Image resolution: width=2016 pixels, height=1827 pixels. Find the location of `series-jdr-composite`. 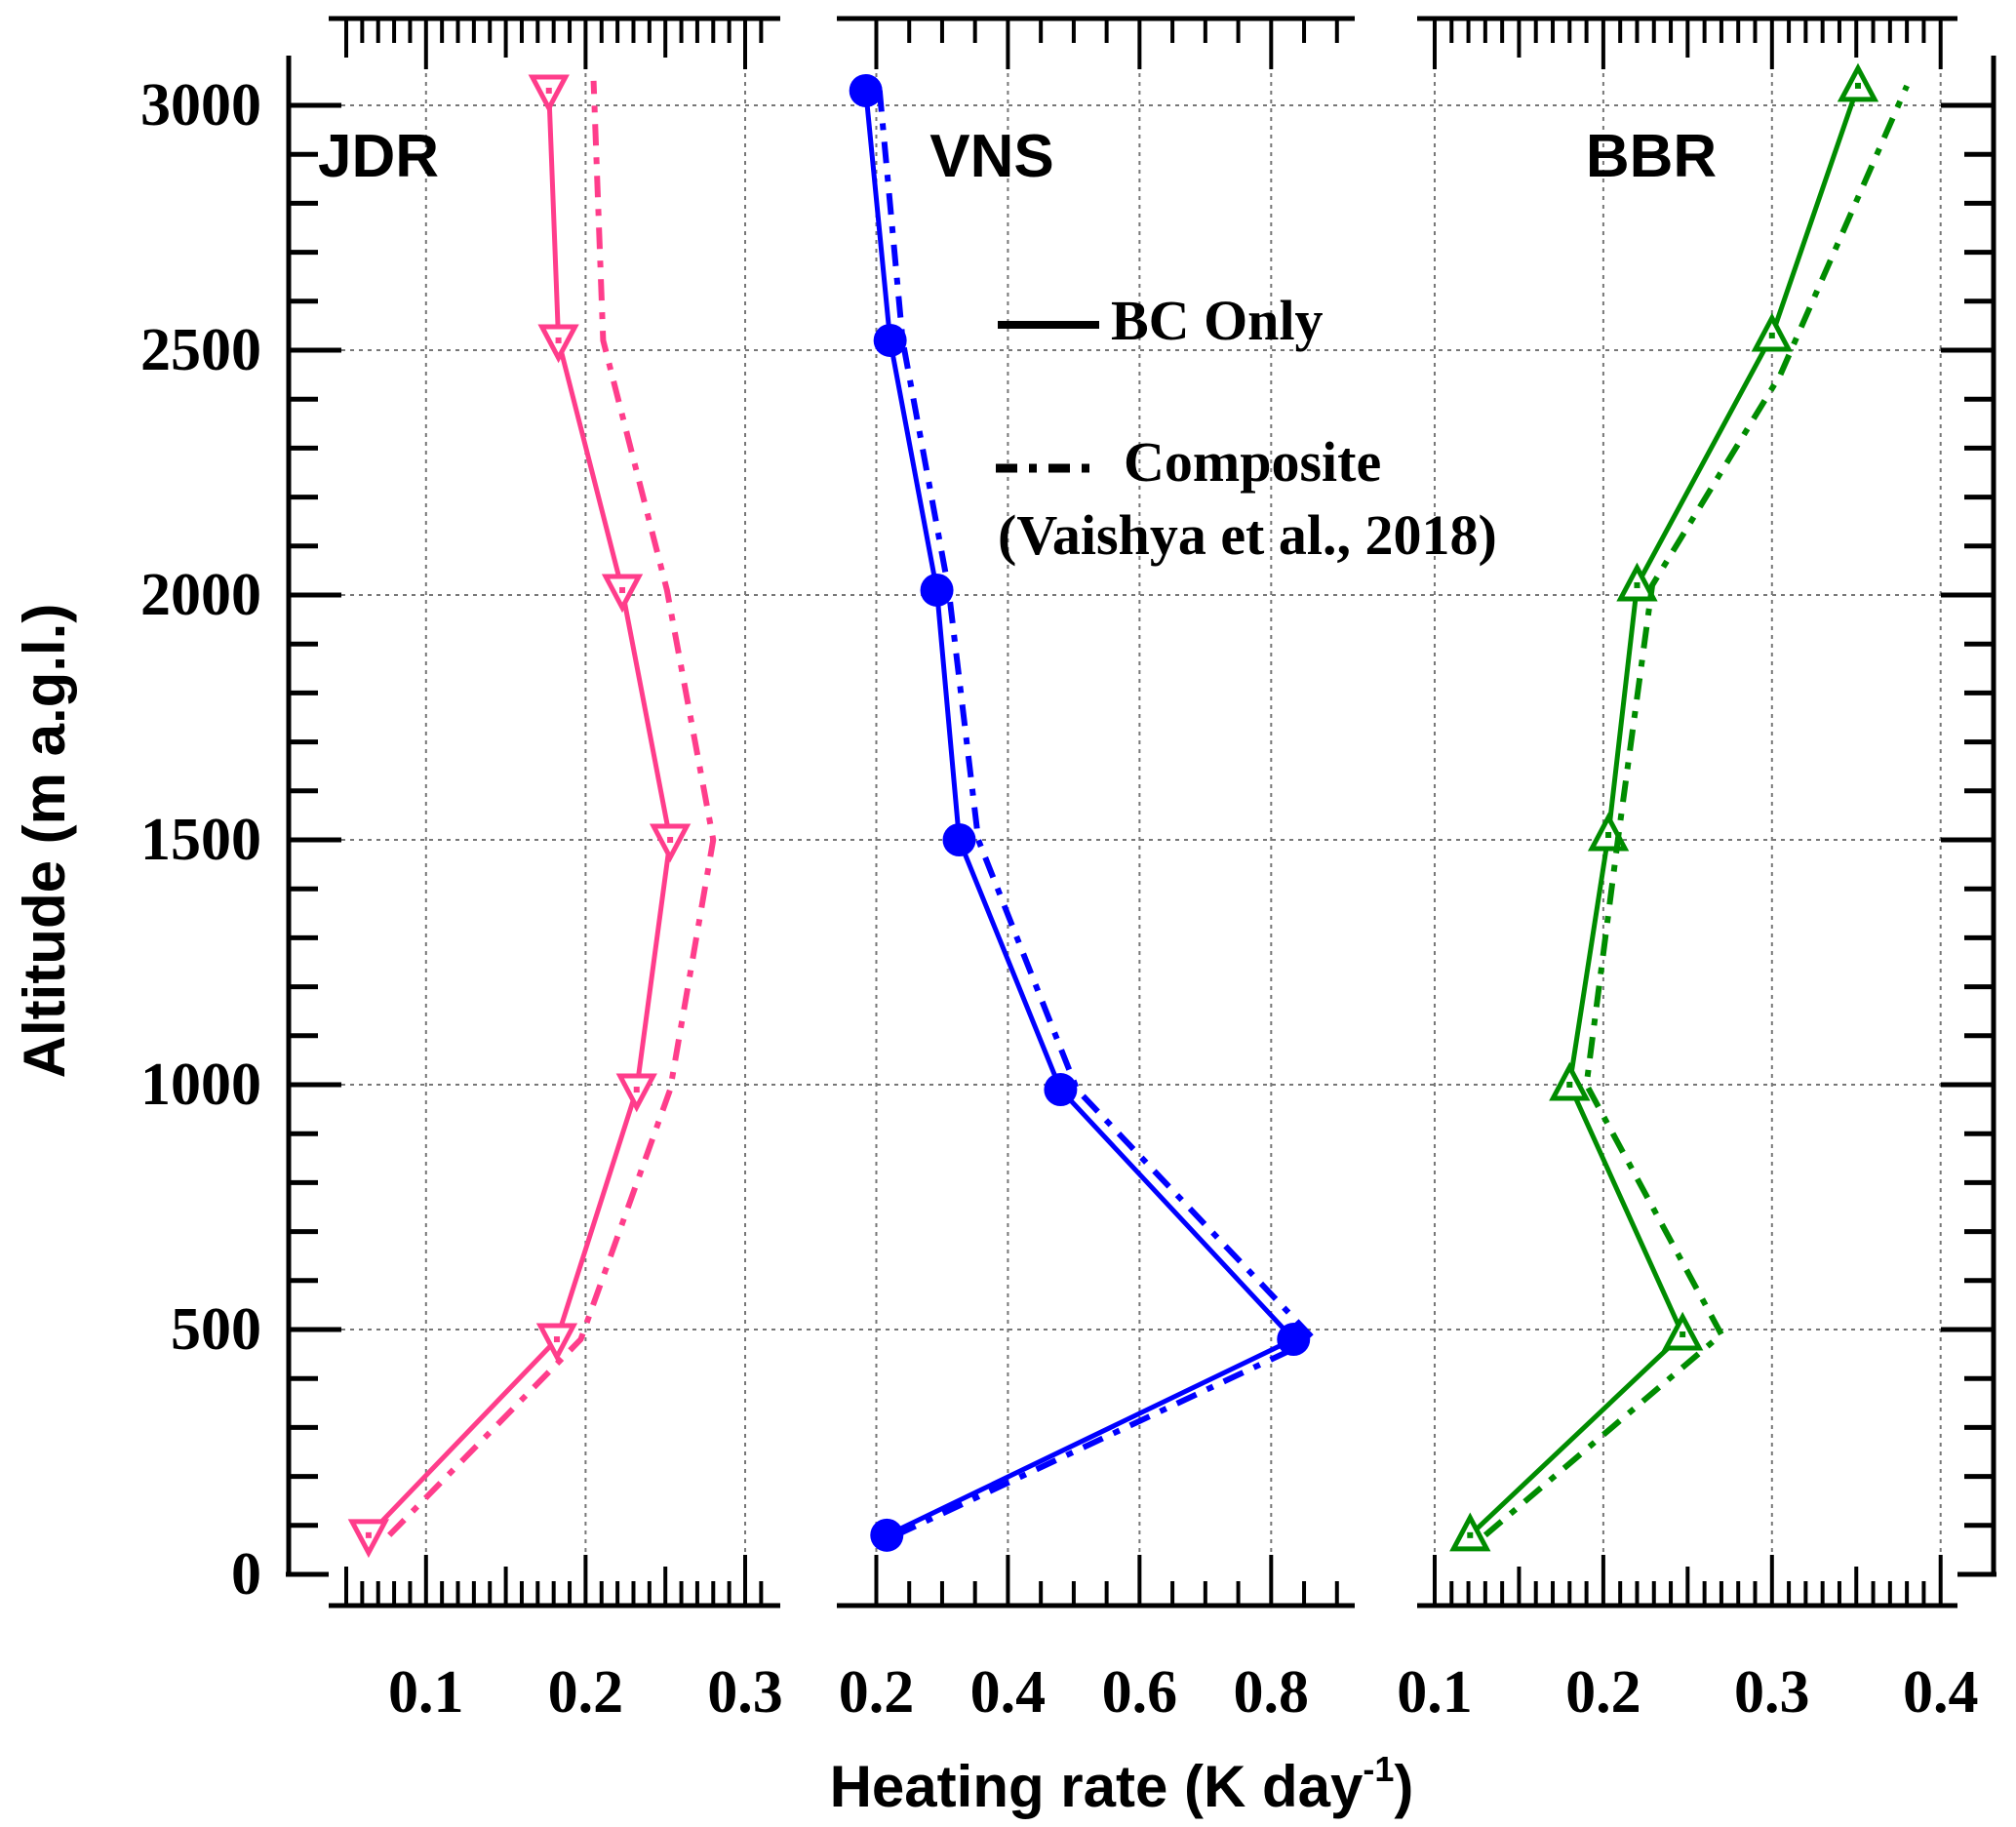

series-jdr-composite is located at coordinates (552, 808).